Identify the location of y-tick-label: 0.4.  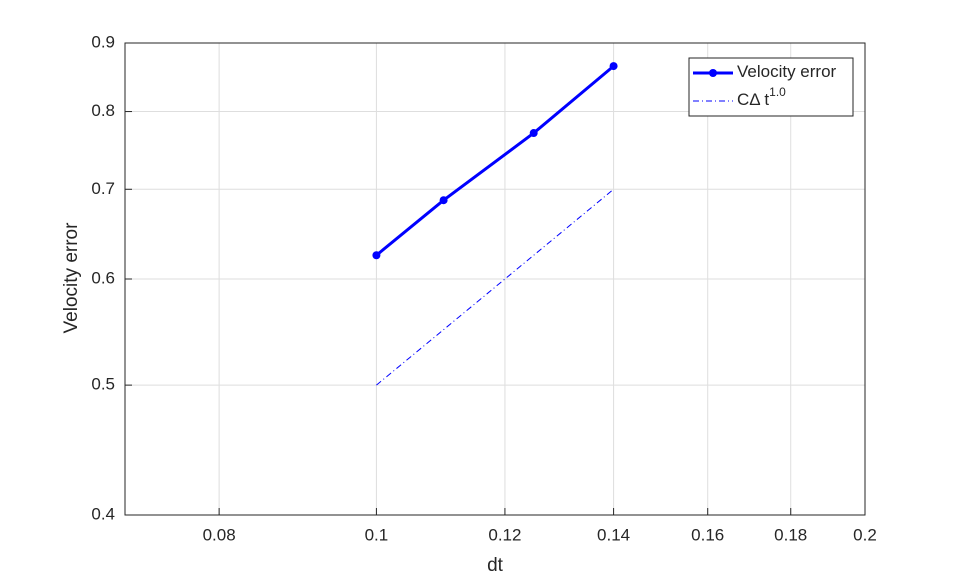
(103, 513).